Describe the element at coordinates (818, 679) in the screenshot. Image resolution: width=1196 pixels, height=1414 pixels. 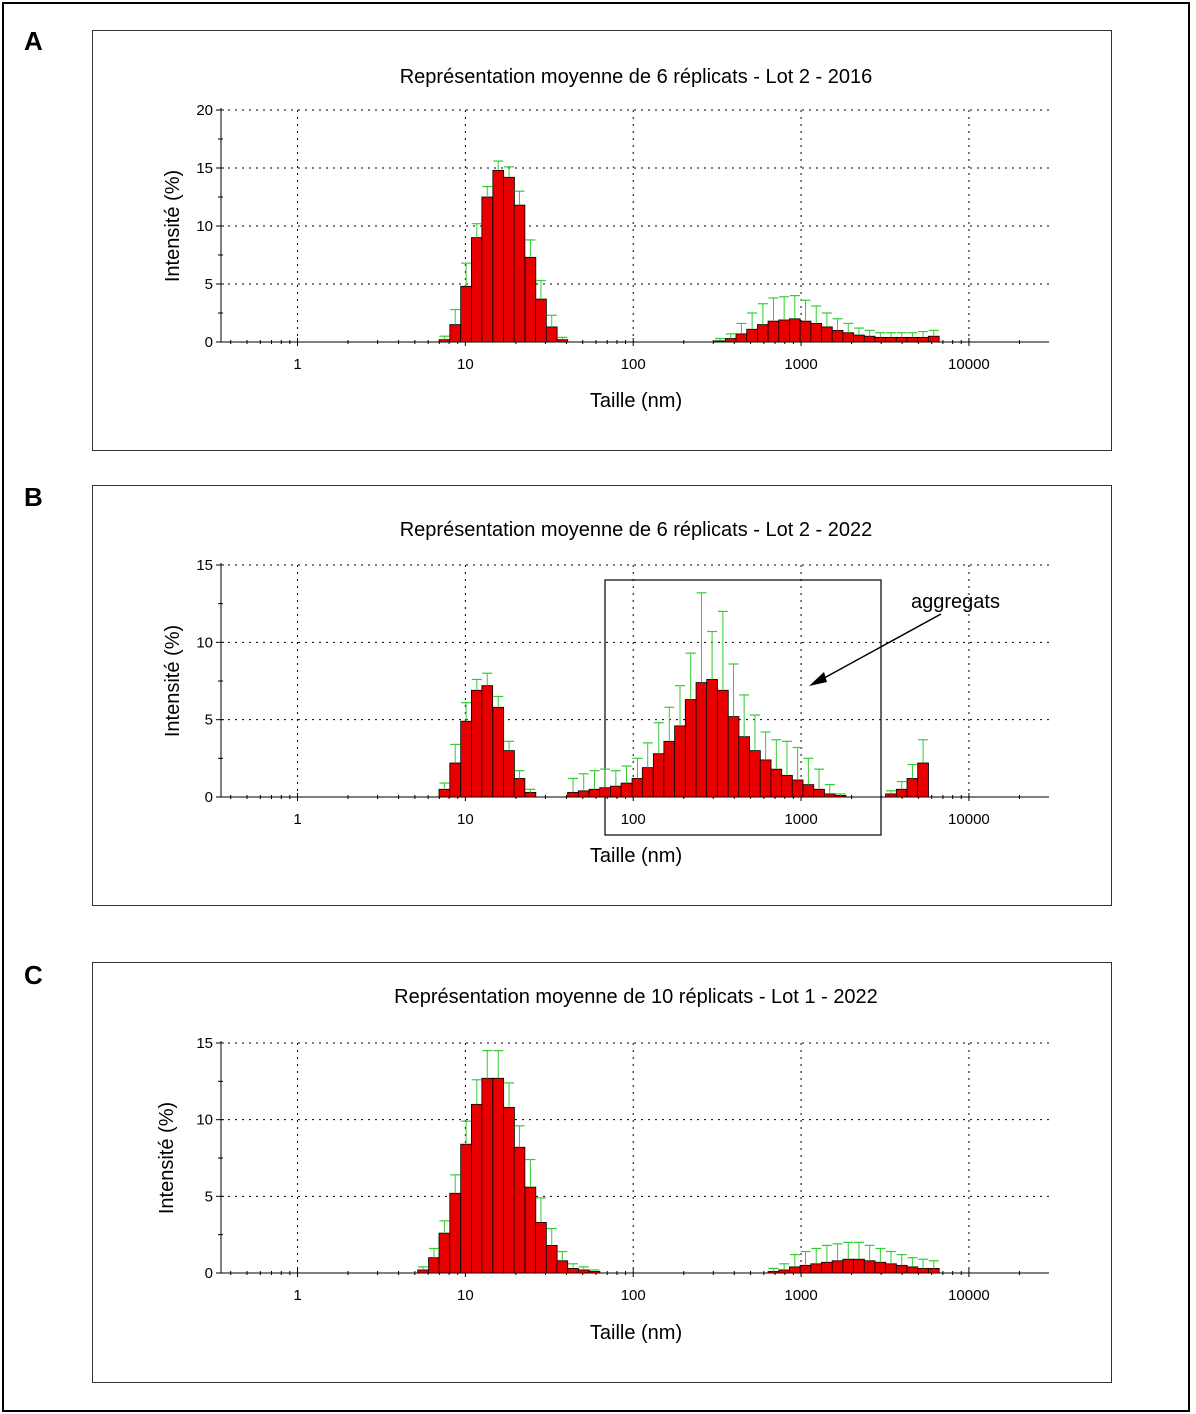
I see `annotation-arrowhead` at that location.